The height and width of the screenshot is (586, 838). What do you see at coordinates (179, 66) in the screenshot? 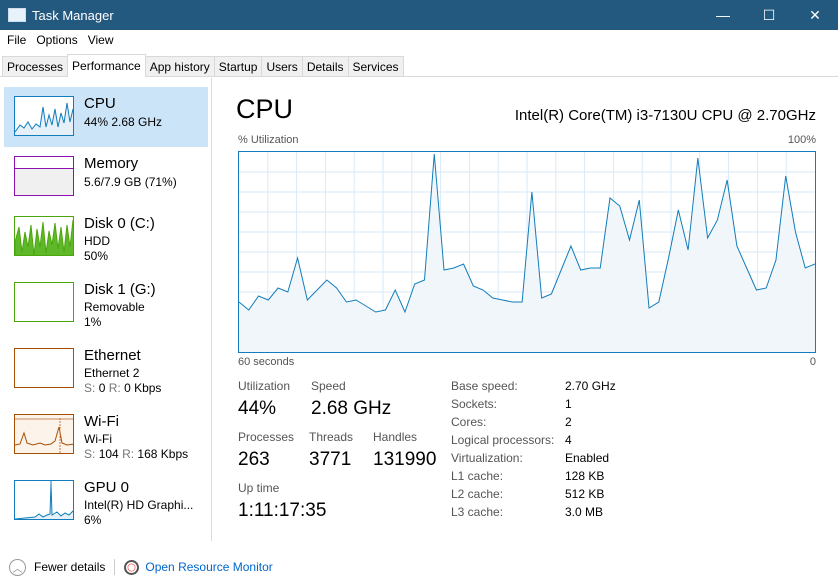
I see `tab-app-history: App history` at bounding box center [179, 66].